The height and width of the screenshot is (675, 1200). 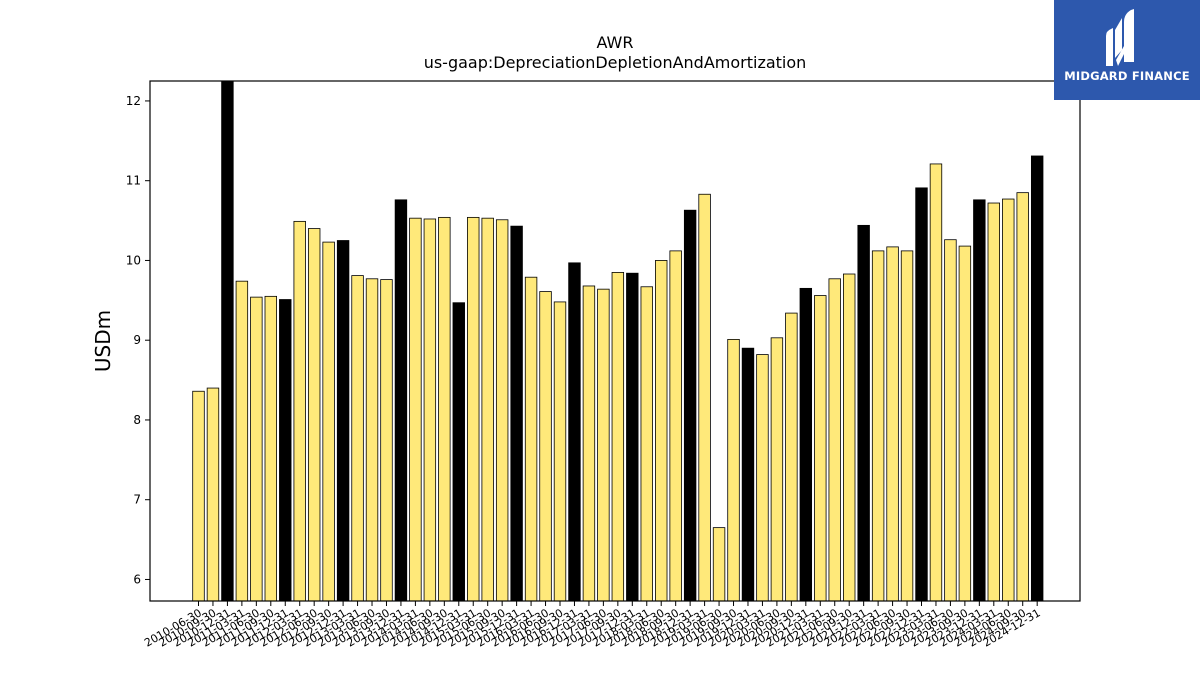 I want to click on y-axis-label: USDm, so click(x=103, y=341).